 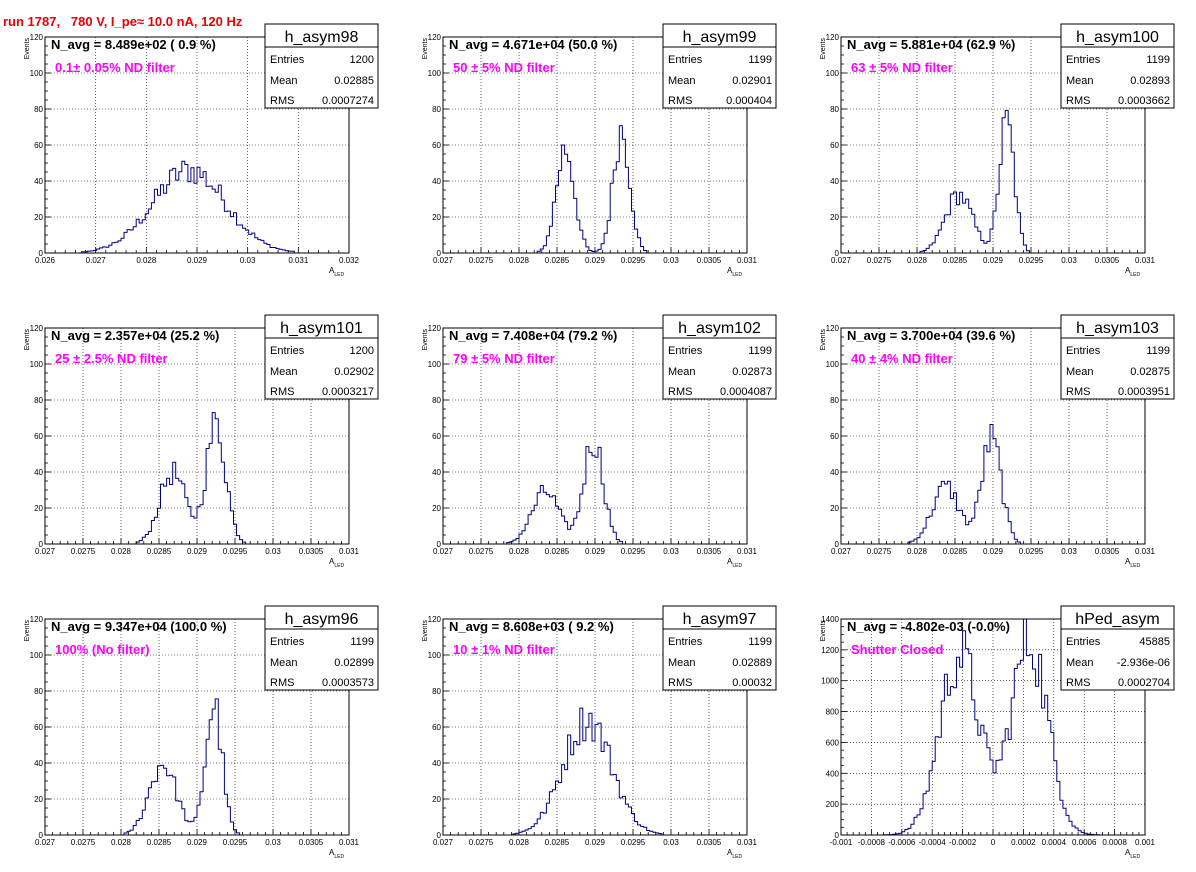 I want to click on x-tick-label: -0.001, so click(x=841, y=842).